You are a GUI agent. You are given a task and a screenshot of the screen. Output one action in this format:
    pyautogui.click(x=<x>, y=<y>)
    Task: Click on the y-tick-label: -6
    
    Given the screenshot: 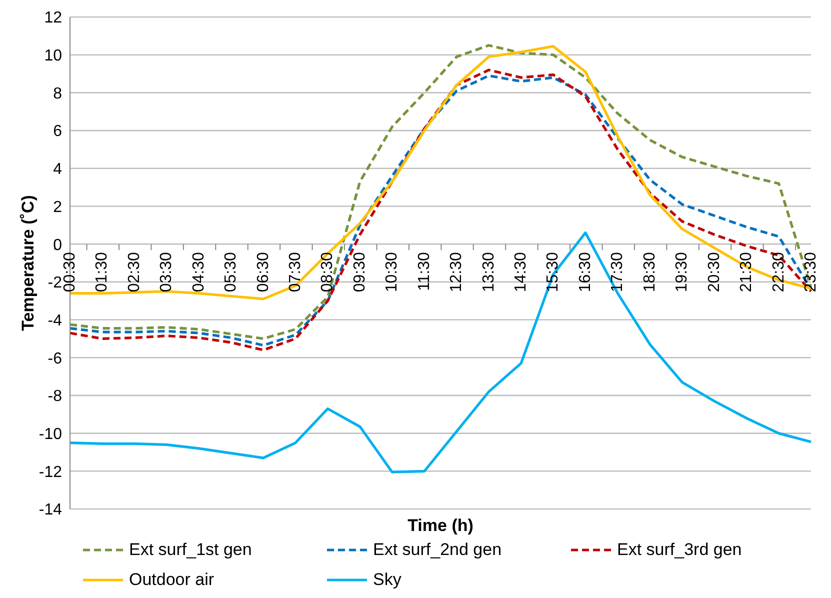 What is the action you would take?
    pyautogui.click(x=55, y=359)
    